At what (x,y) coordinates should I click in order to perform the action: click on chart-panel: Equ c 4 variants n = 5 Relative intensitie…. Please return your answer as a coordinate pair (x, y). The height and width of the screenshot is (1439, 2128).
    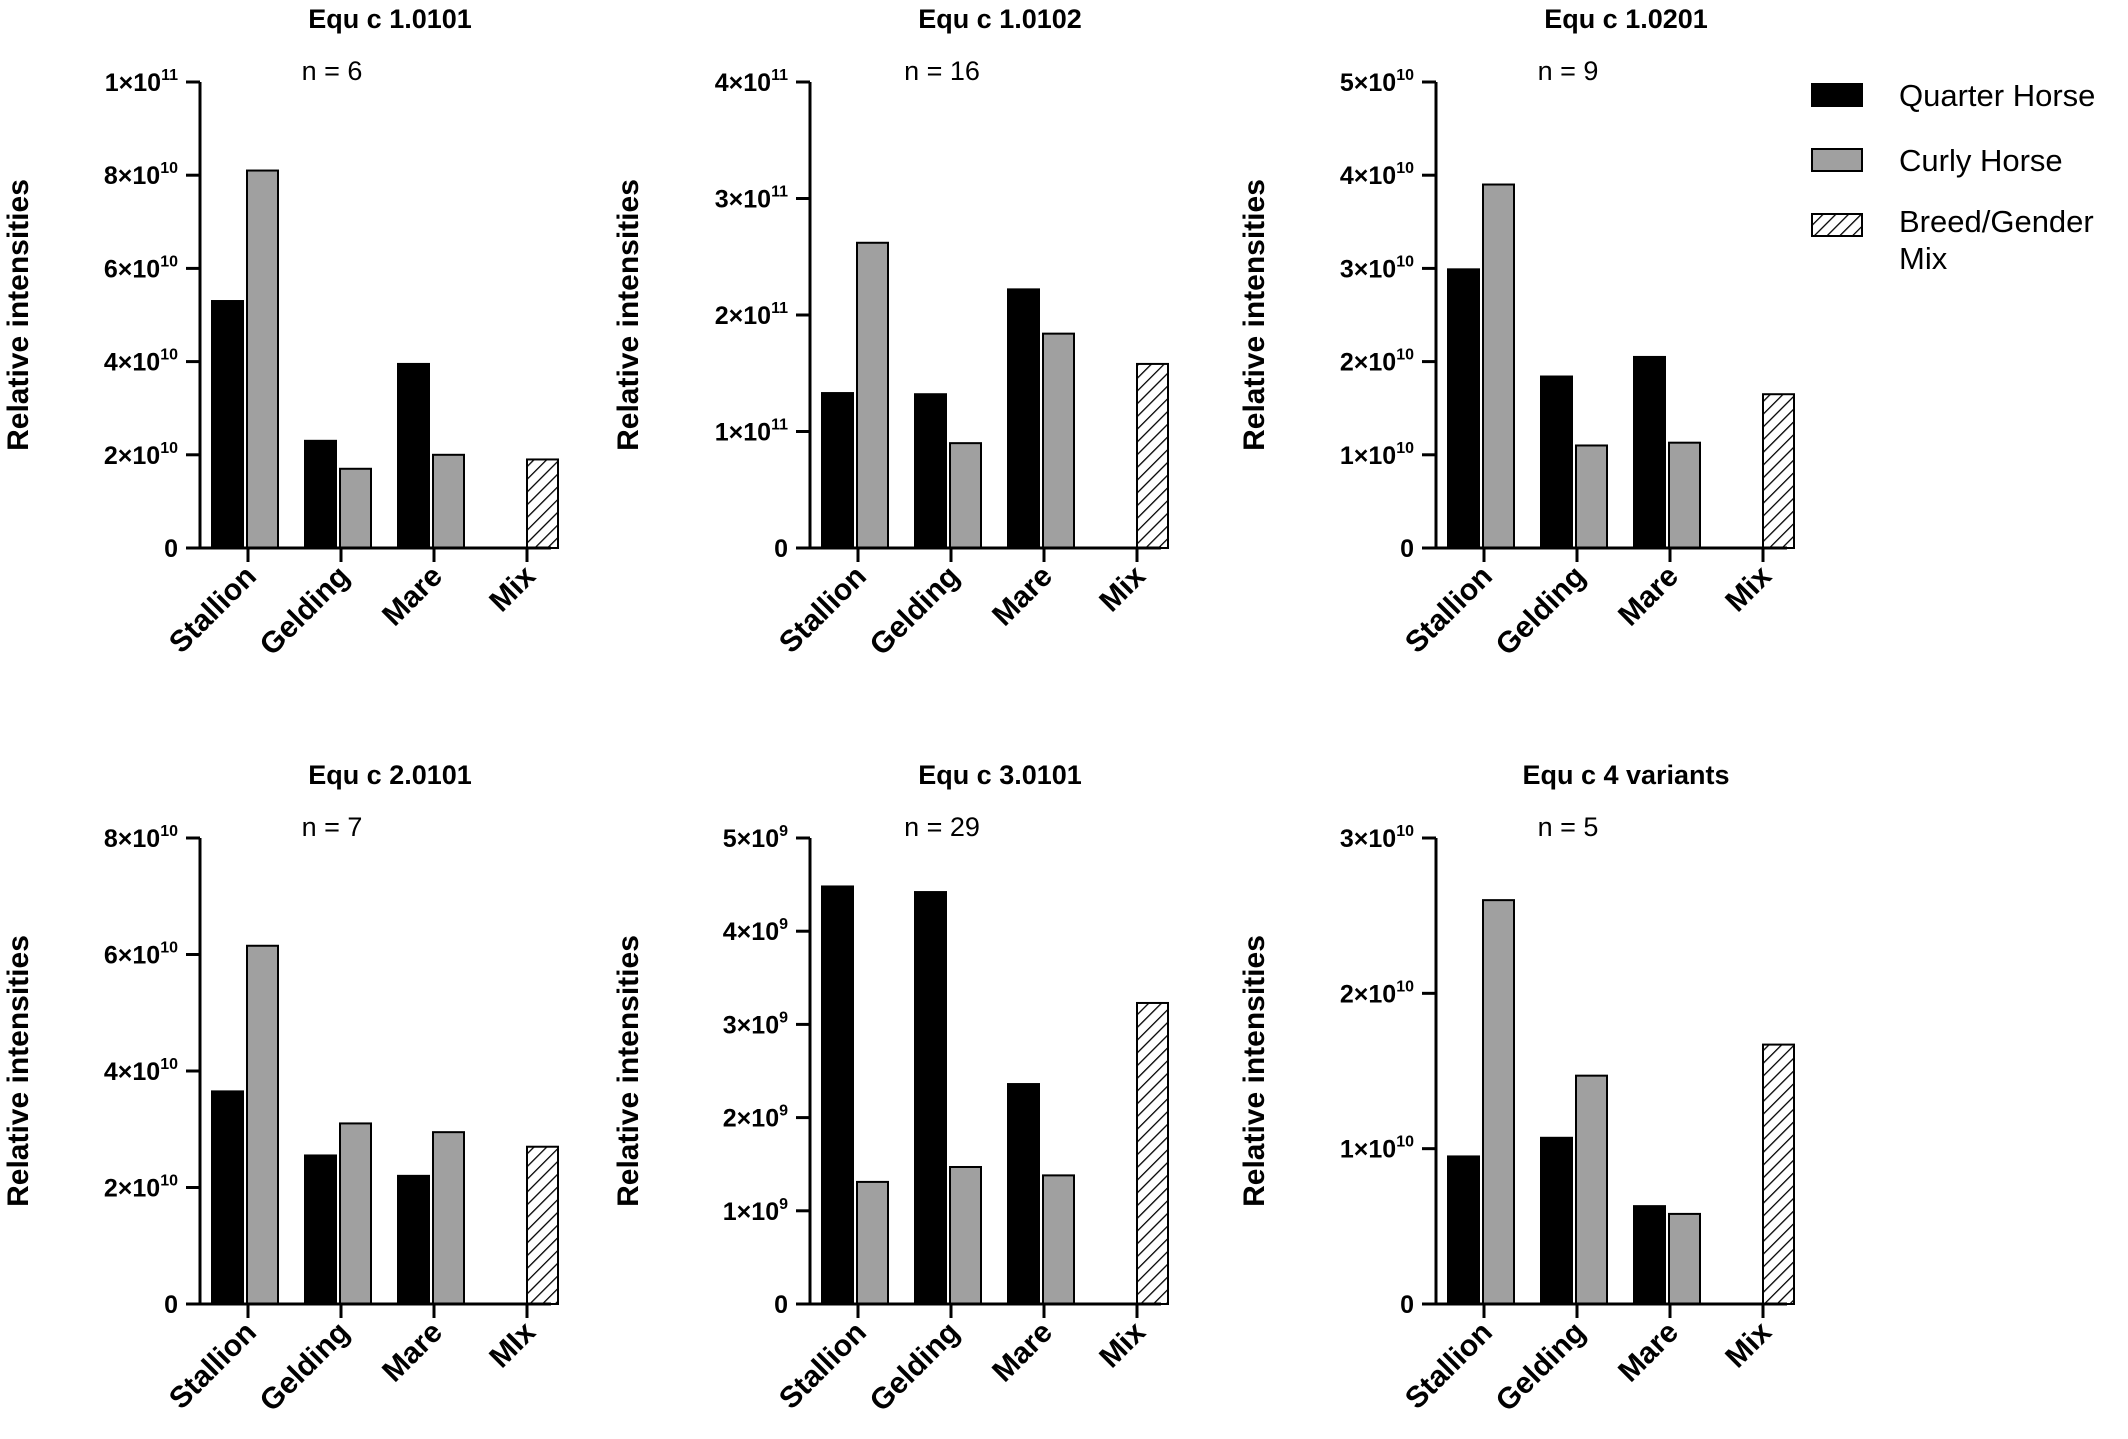
    Looking at the image, I should click on (1516, 1089).